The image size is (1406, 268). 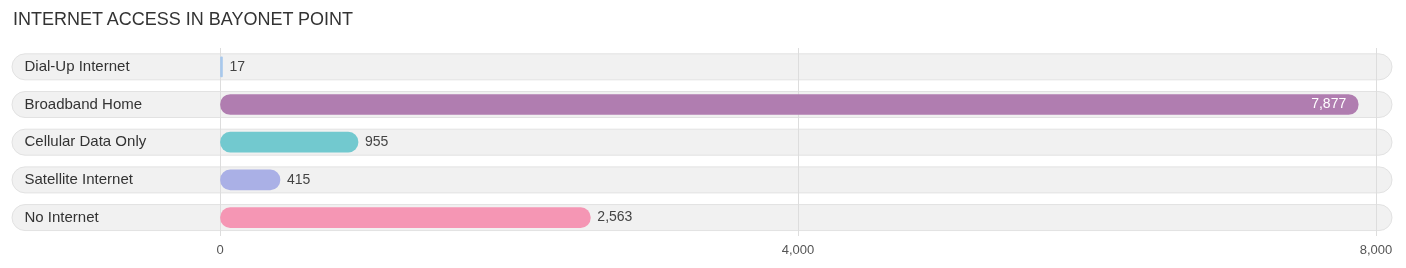 What do you see at coordinates (298, 178) in the screenshot?
I see `data-label: 415` at bounding box center [298, 178].